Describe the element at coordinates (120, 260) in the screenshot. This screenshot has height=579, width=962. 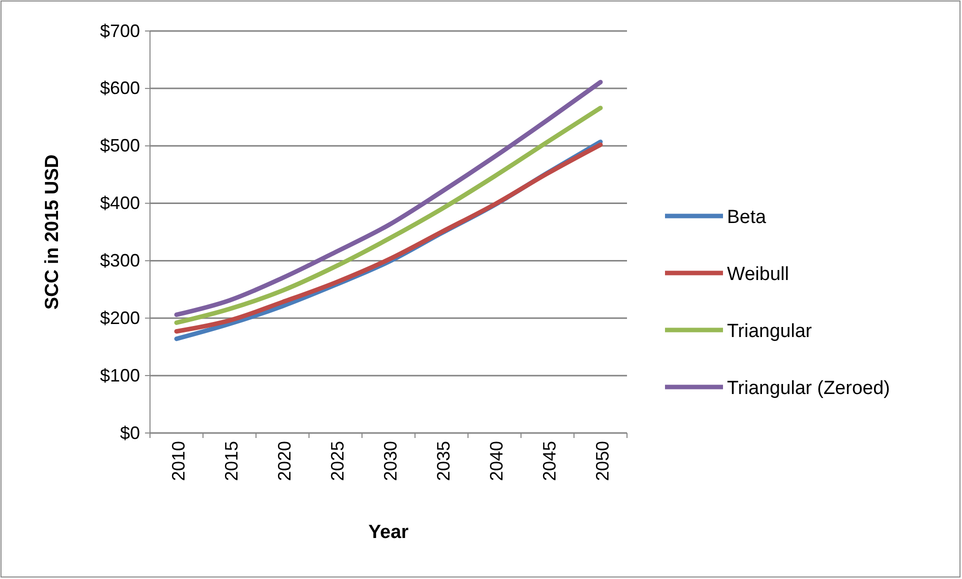
I see `y-tick-label: $300` at that location.